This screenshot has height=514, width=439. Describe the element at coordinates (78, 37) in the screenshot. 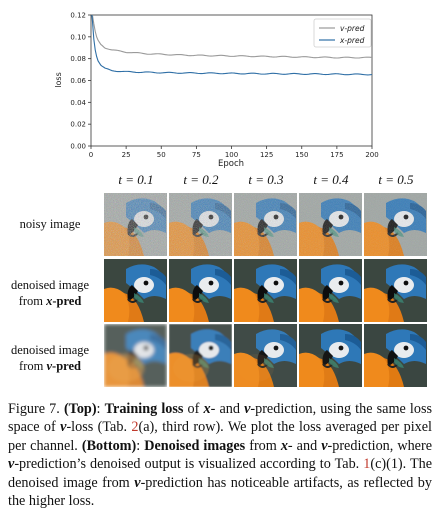

I see `y-tick-label: 0.10` at that location.